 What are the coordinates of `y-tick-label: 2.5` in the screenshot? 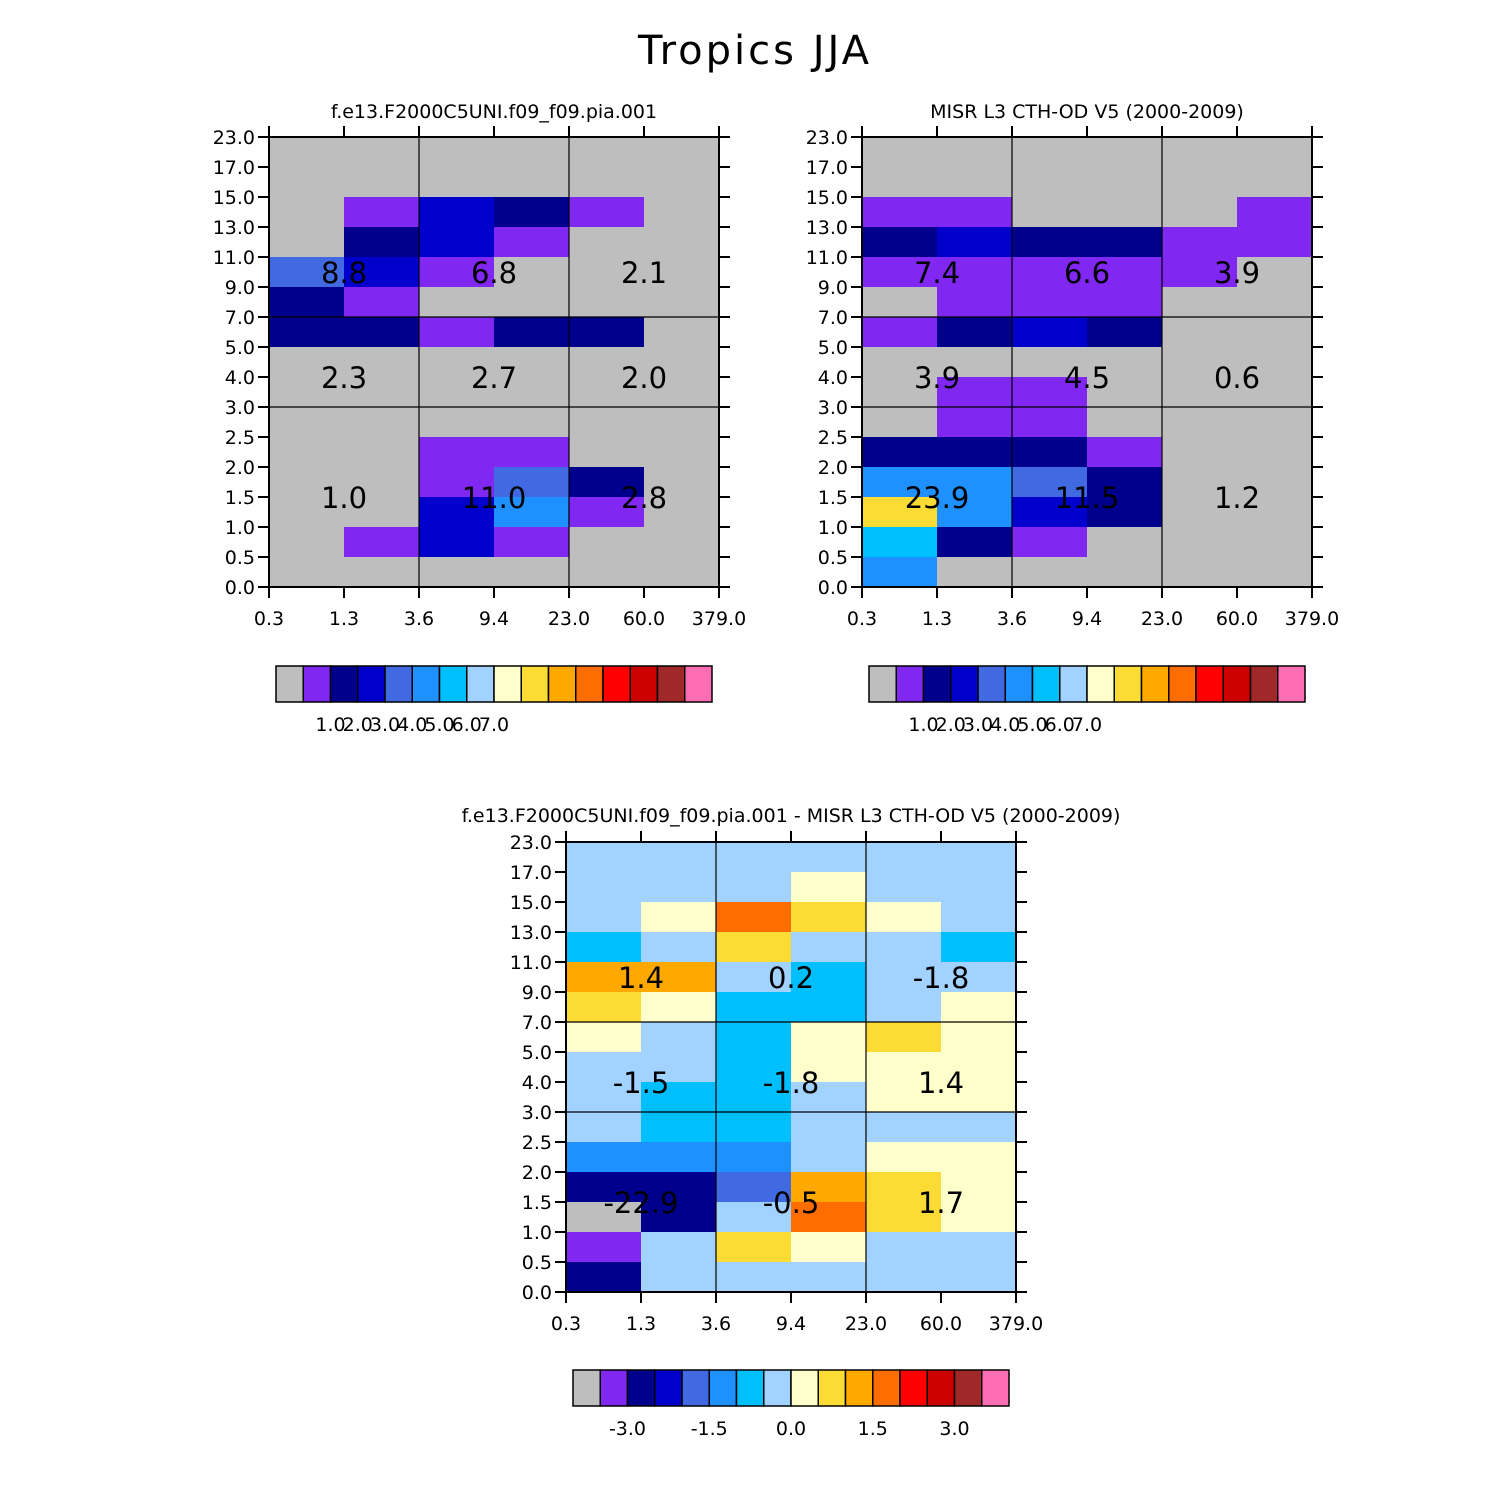 It's located at (833, 438).